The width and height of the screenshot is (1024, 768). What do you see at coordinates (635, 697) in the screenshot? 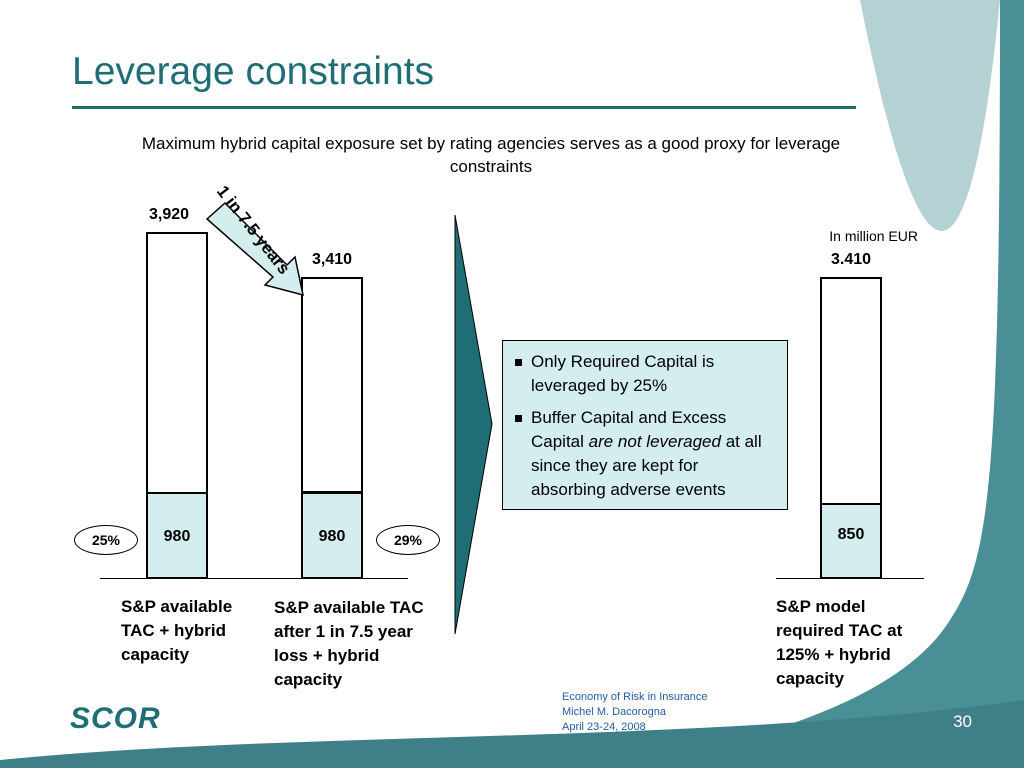
I see `footer-line-1: Economy of Risk in Insurance` at bounding box center [635, 697].